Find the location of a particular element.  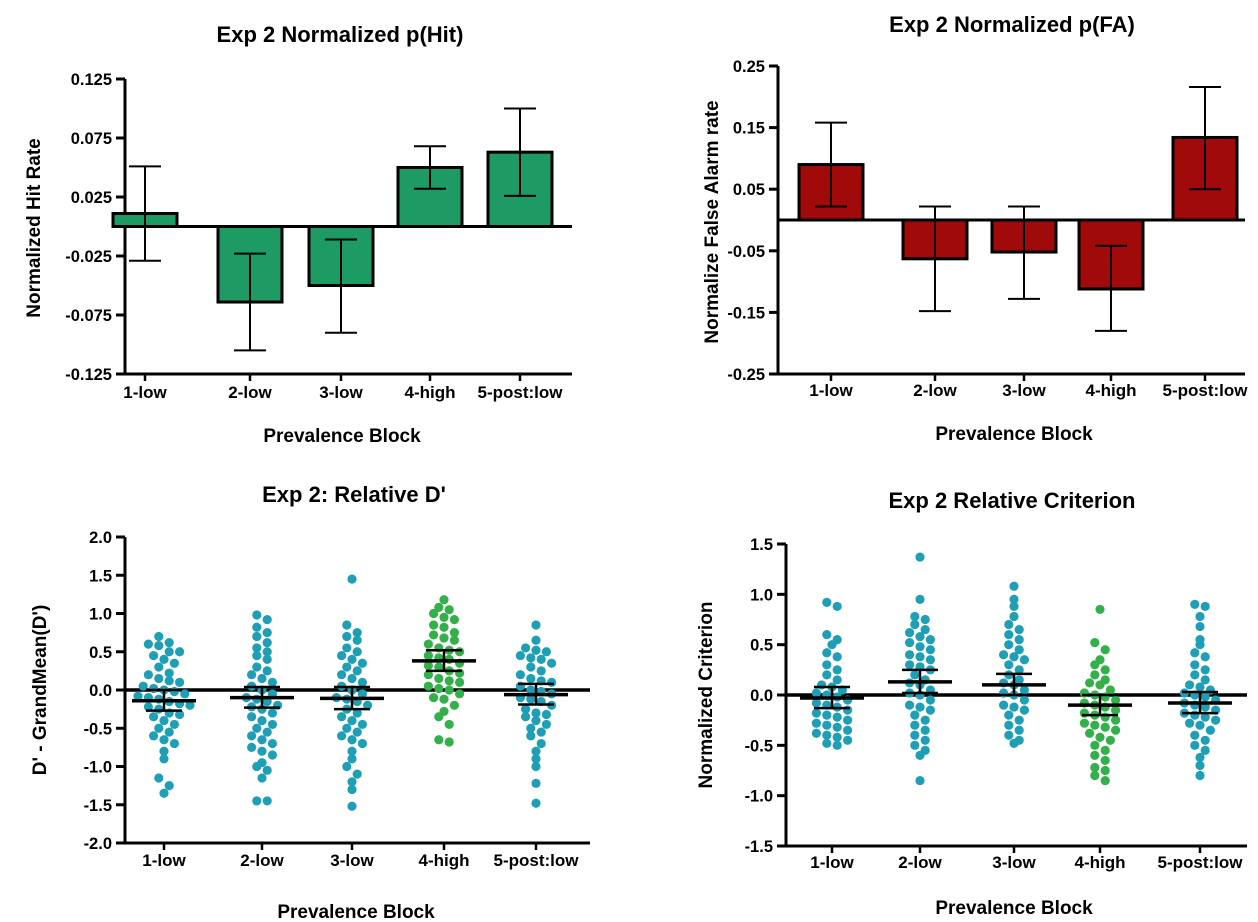

x-tick-label: 3-low is located at coordinates (1024, 390).